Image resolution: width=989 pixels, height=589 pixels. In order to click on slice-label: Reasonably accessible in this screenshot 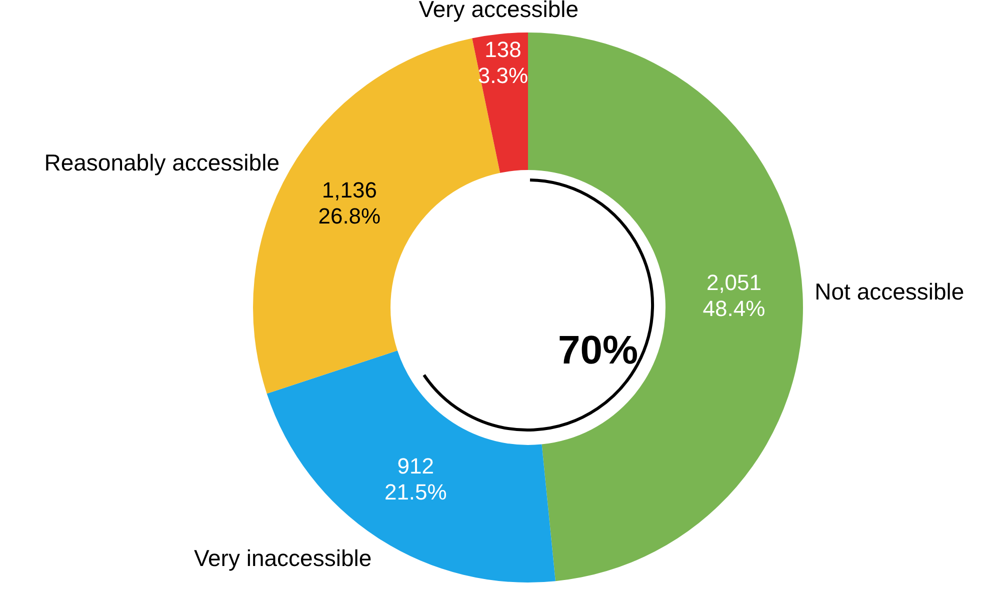, I will do `click(162, 162)`.